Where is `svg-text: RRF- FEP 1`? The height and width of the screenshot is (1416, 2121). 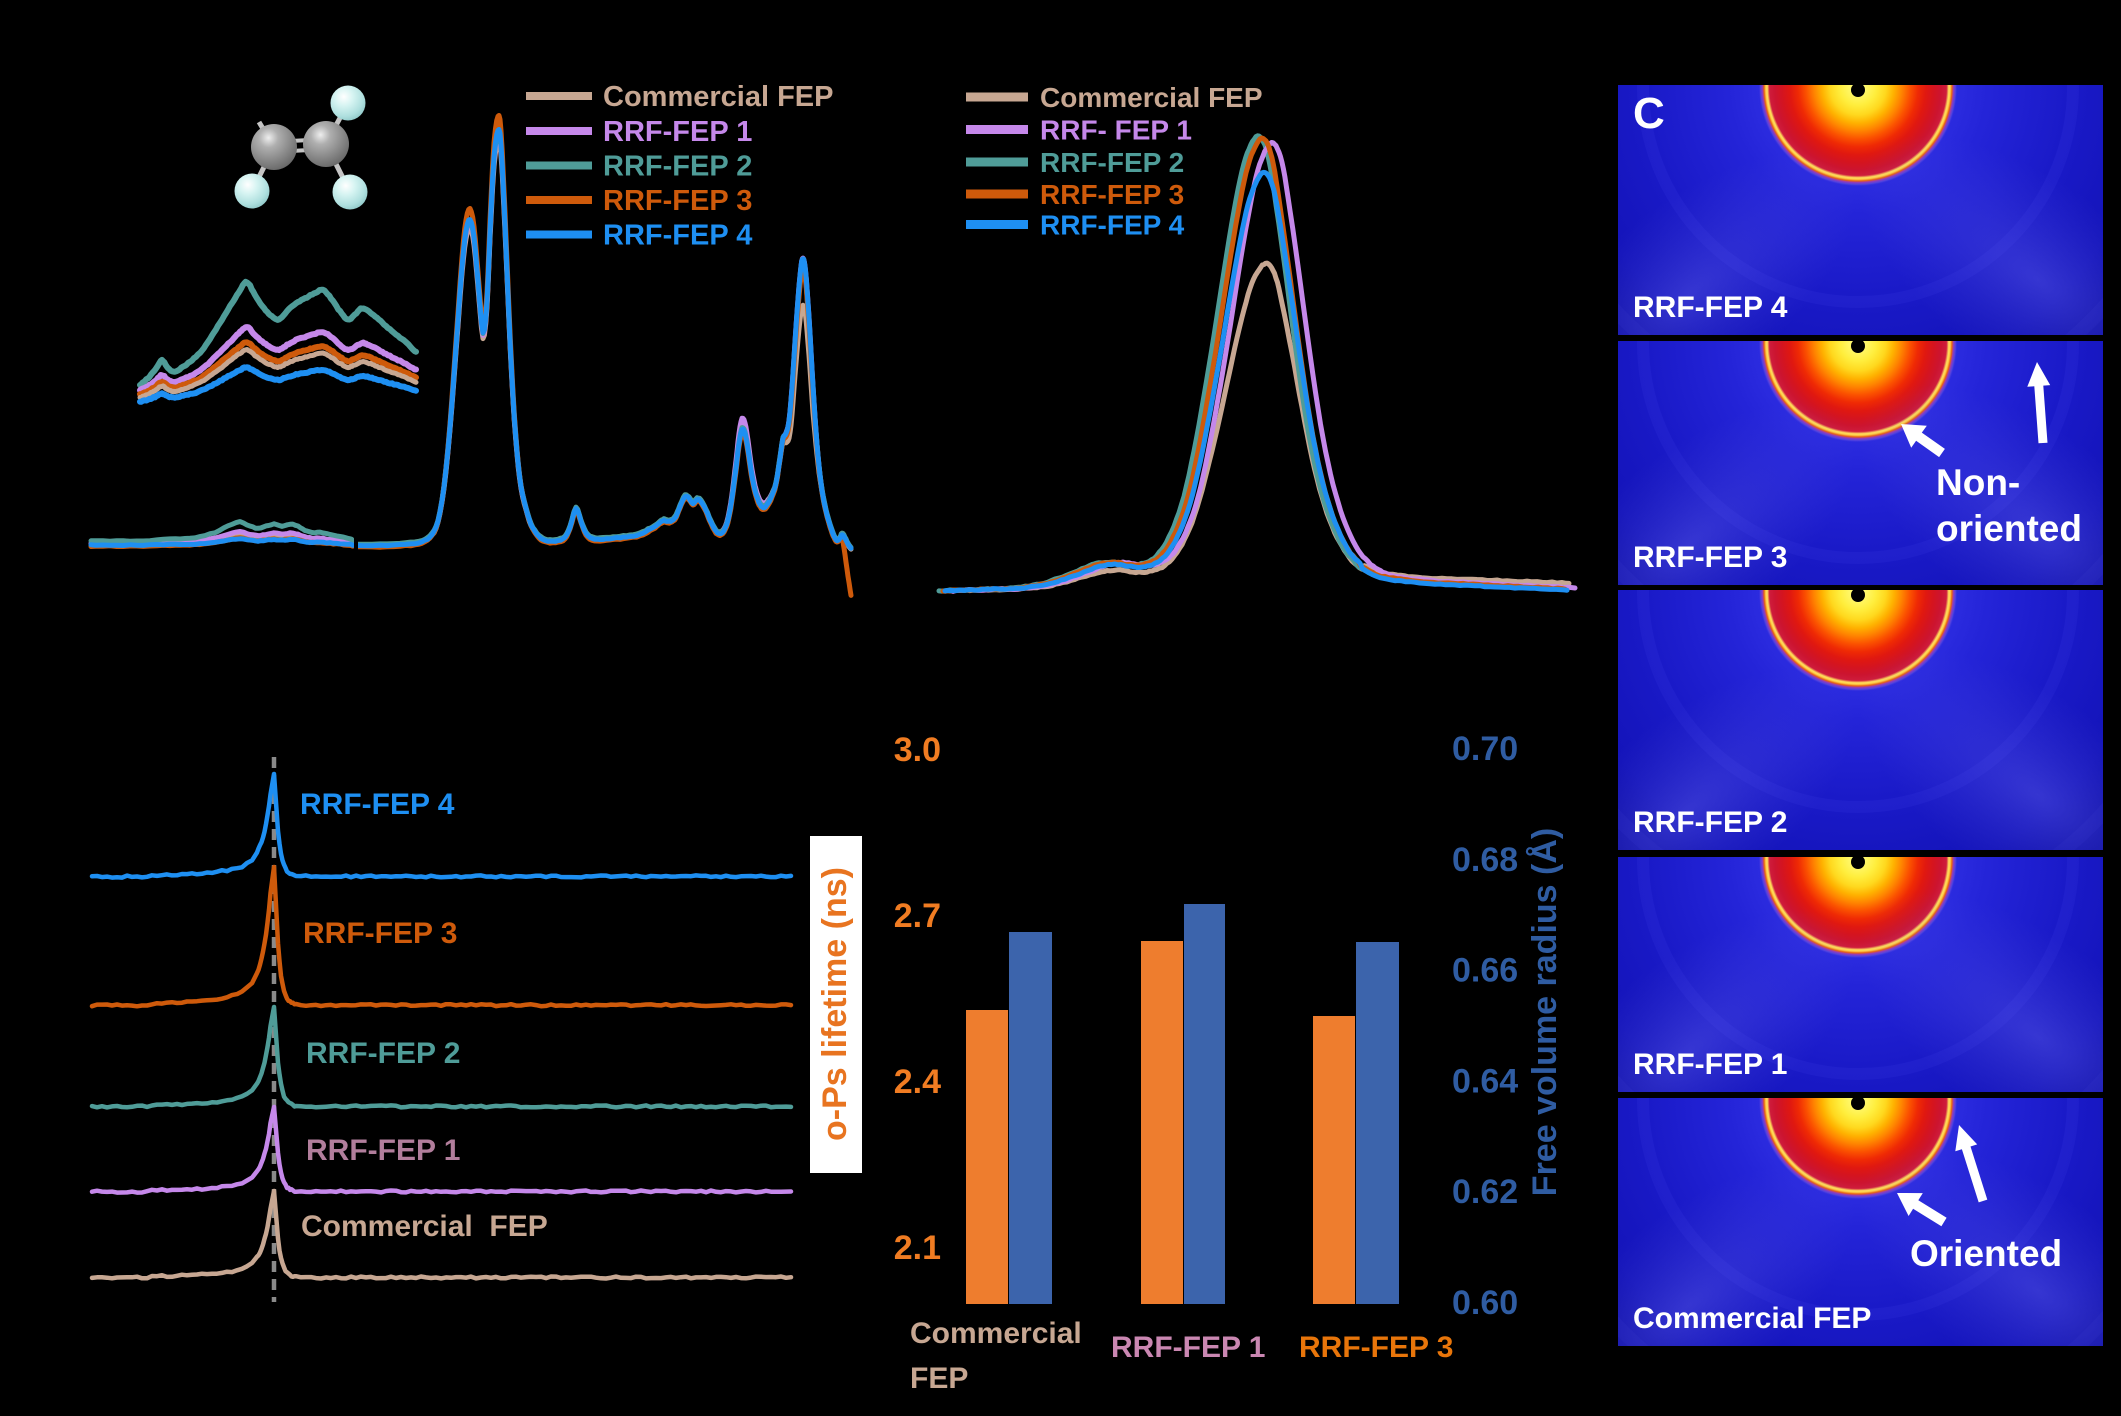 svg-text: RRF- FEP 1 is located at coordinates (1116, 130).